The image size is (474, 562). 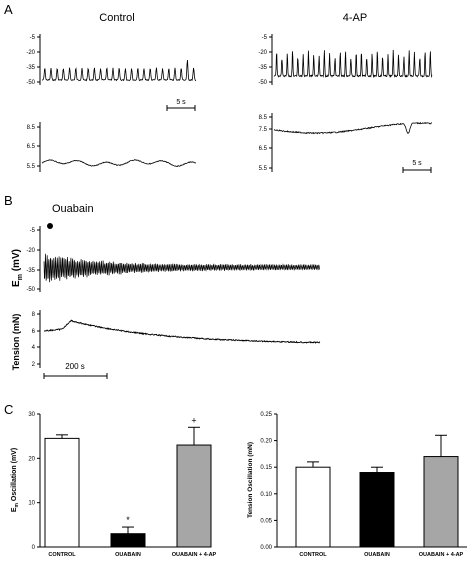 What do you see at coordinates (128, 520) in the screenshot?
I see `significance-marker: *` at bounding box center [128, 520].